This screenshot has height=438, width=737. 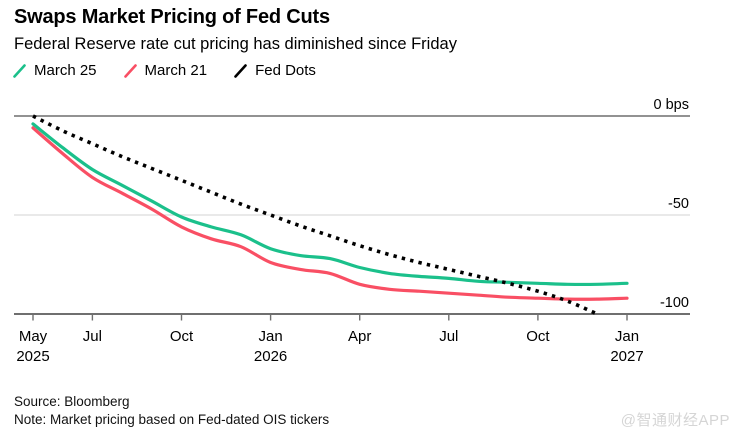 I want to click on x-tick-label: Apr, so click(x=360, y=336).